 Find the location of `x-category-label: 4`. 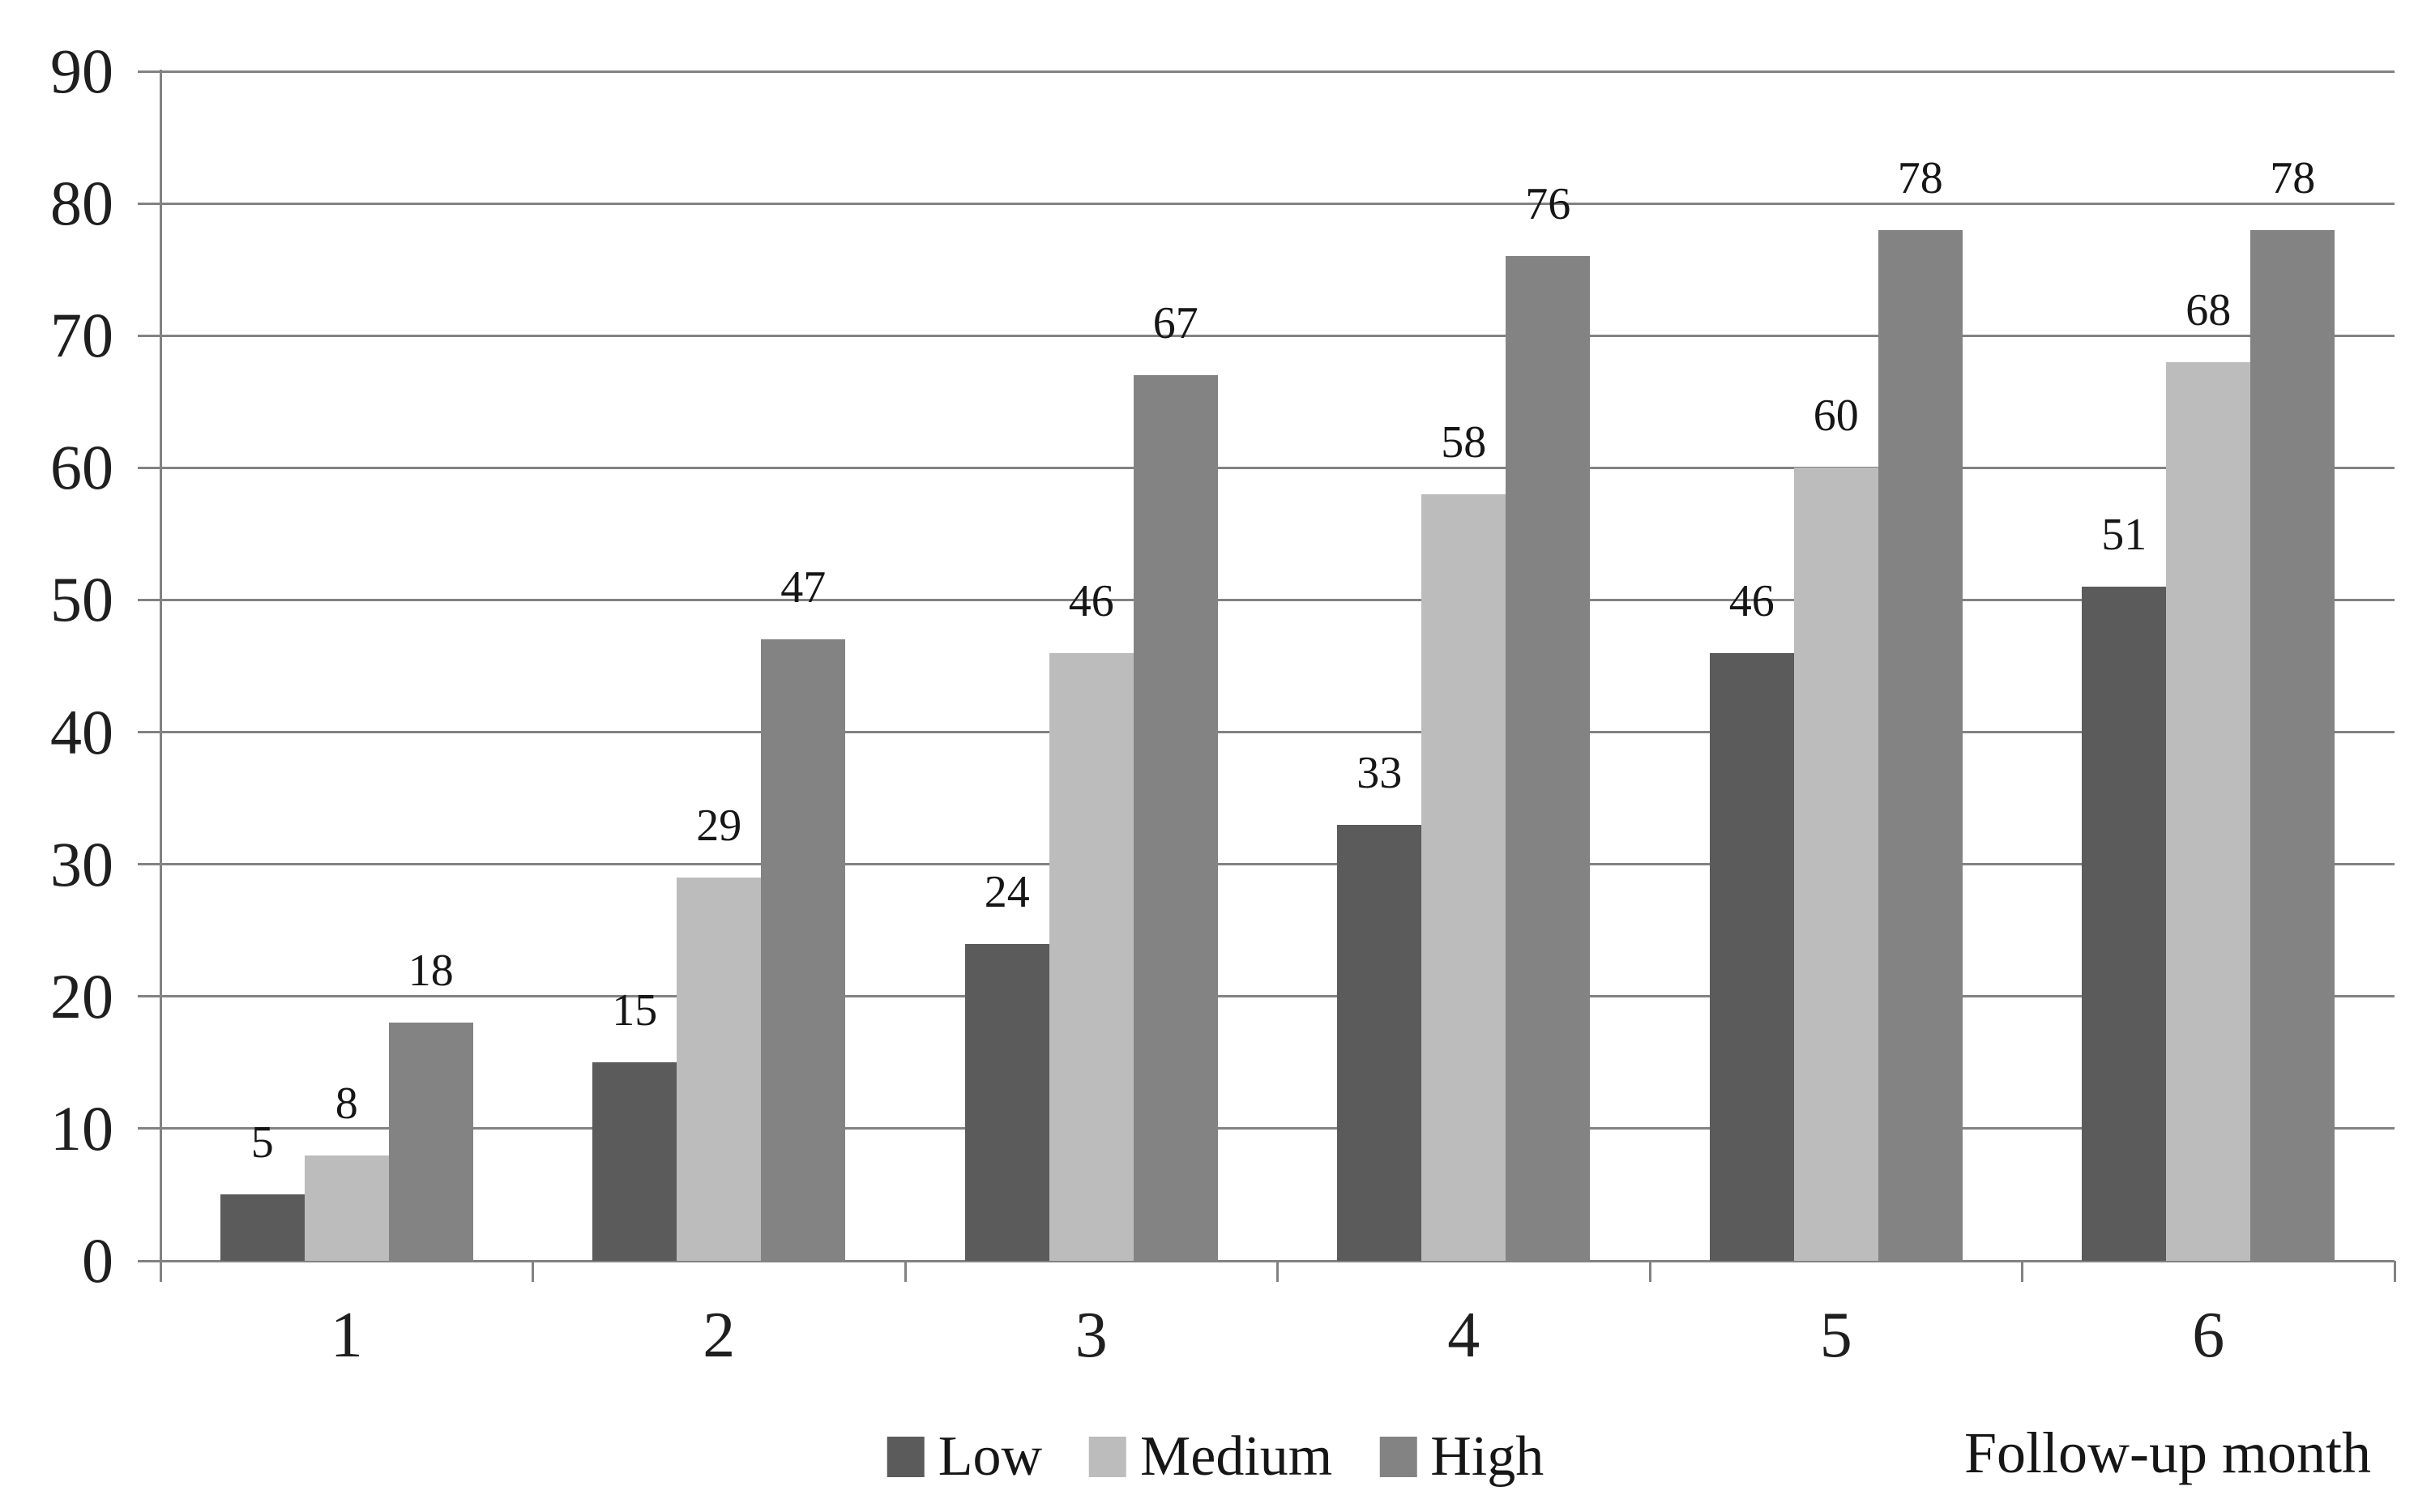

x-category-label: 4 is located at coordinates (1463, 1336).